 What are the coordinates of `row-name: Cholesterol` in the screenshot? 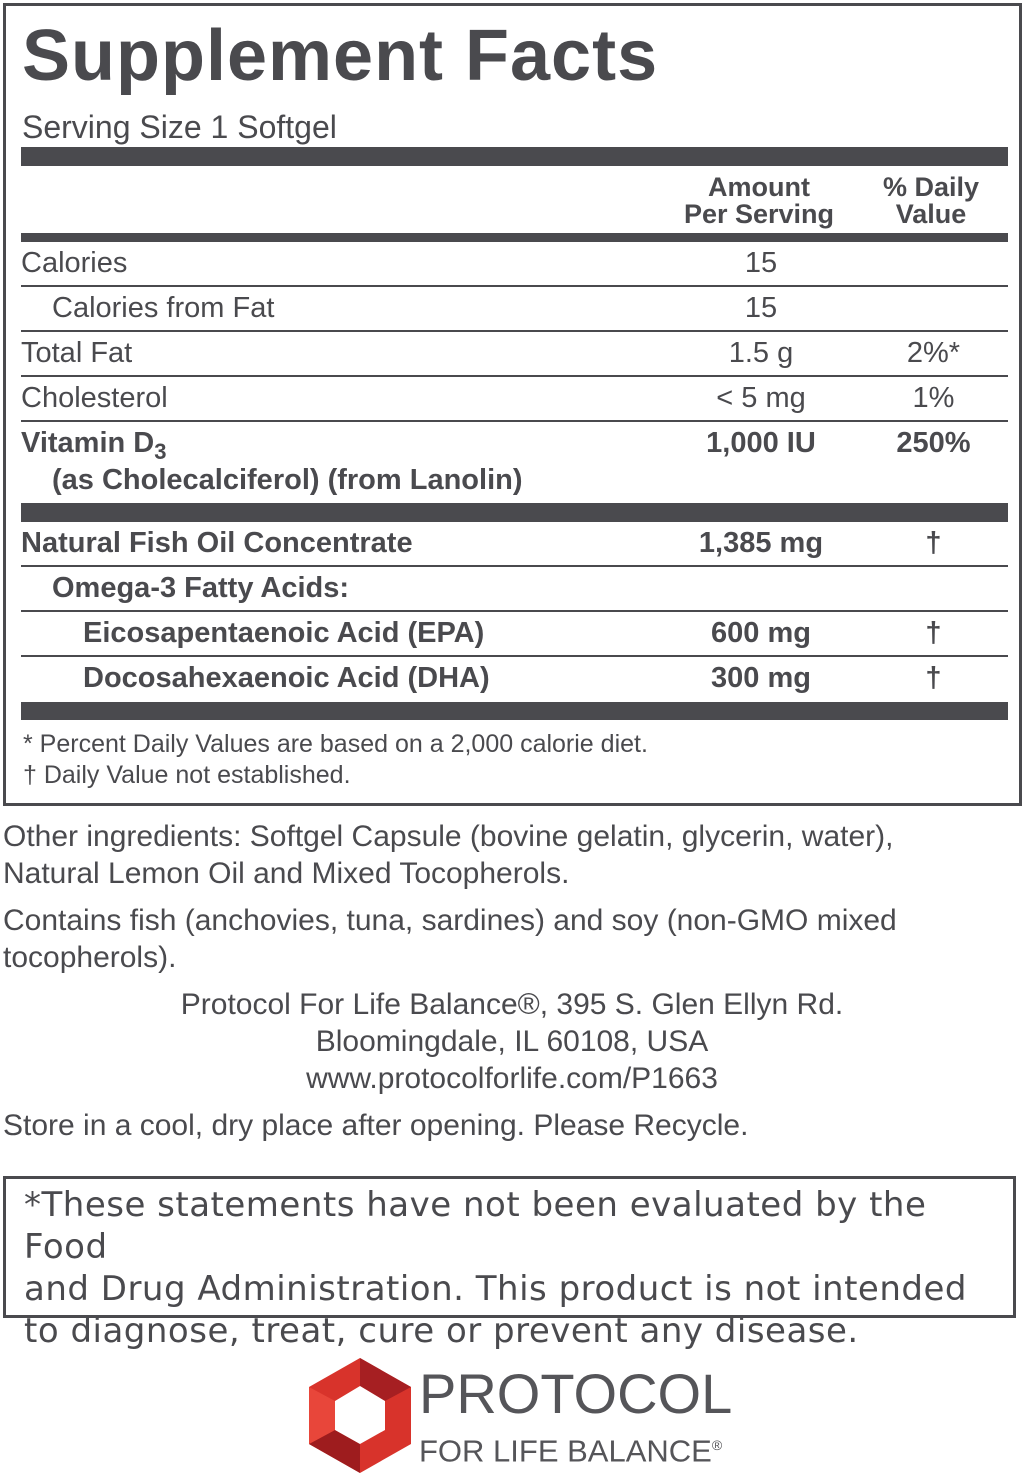 It's located at (94, 398).